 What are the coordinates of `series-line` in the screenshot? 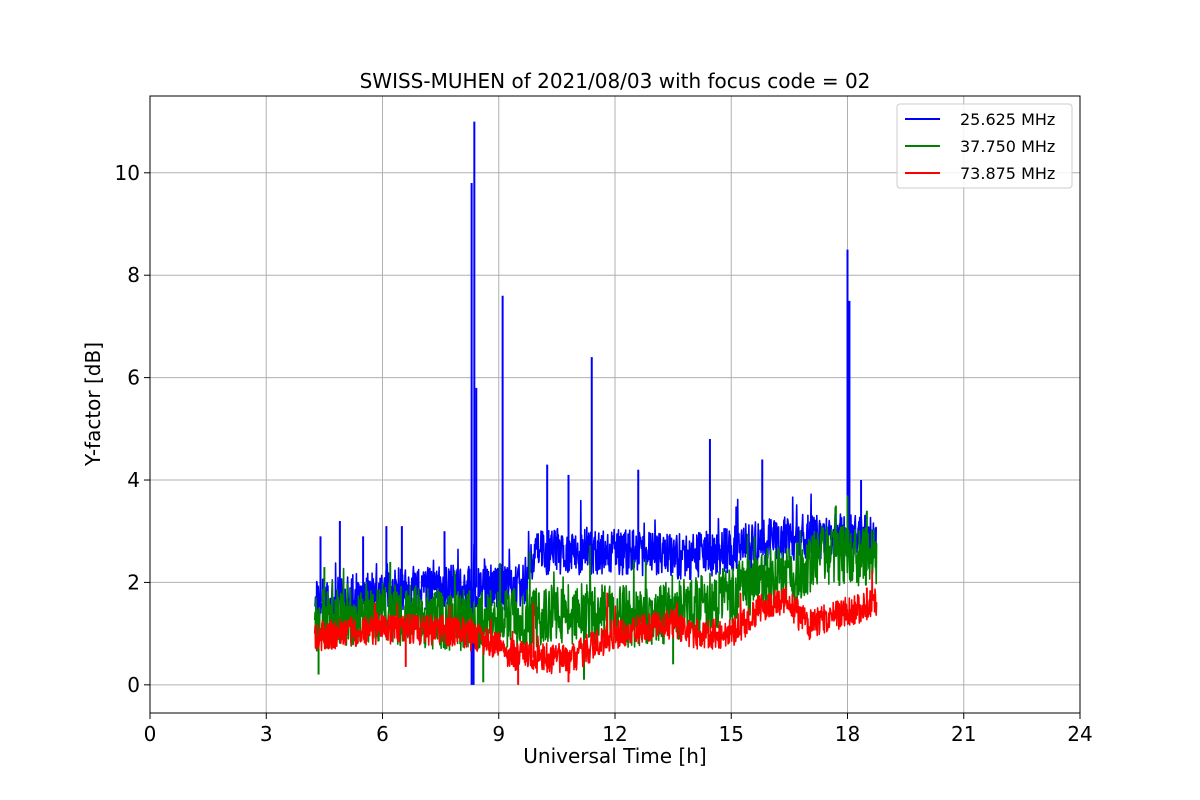 It's located at (595, 622).